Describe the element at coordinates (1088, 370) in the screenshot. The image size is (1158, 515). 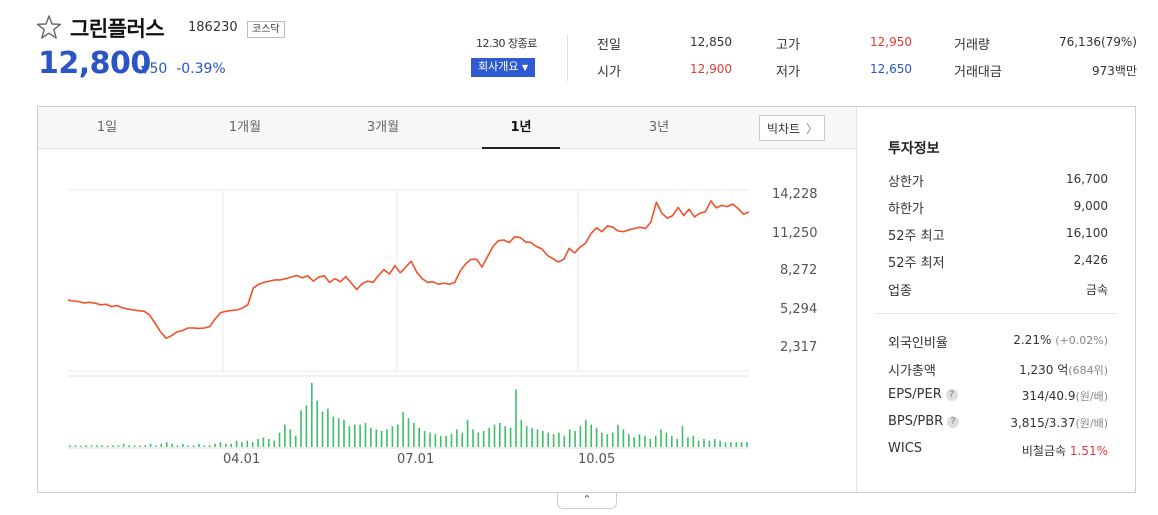
I see `market-cap-rank: (684위)` at that location.